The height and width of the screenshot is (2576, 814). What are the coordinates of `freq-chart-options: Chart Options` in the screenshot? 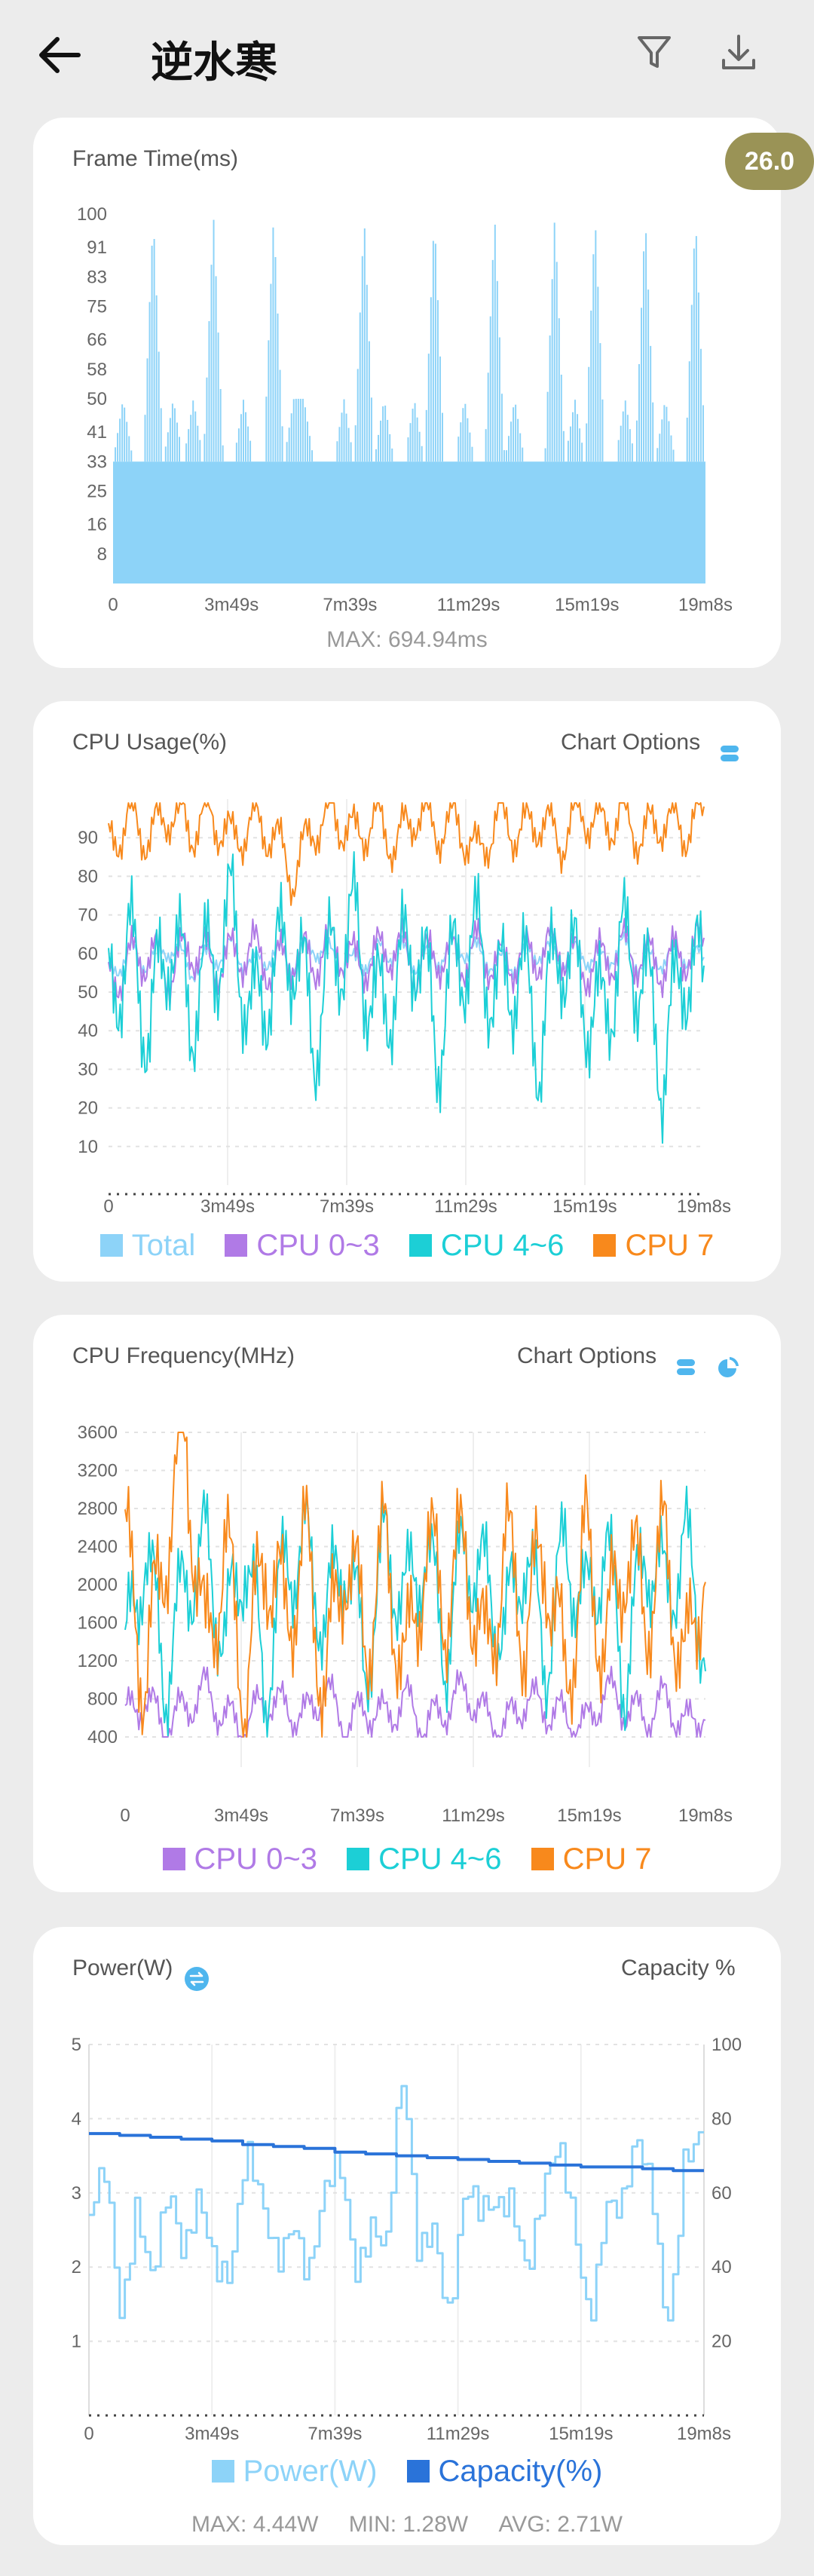 It's located at (587, 1355).